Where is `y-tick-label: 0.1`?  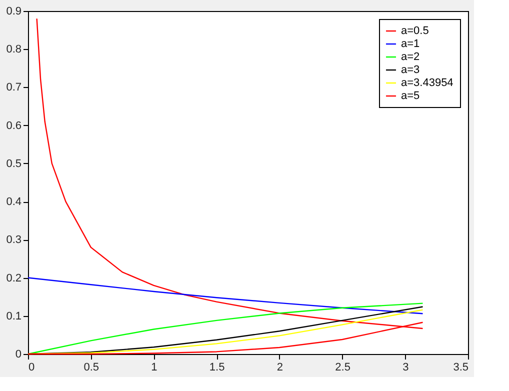 y-tick-label: 0.1 is located at coordinates (14, 316).